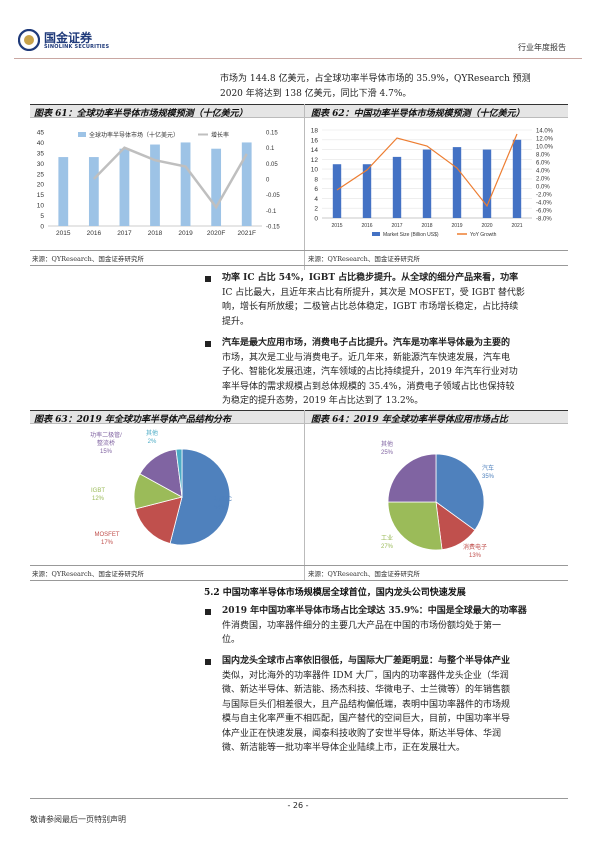  What do you see at coordinates (315, 150) in the screenshot?
I see `y-tick-label: 14` at bounding box center [315, 150].